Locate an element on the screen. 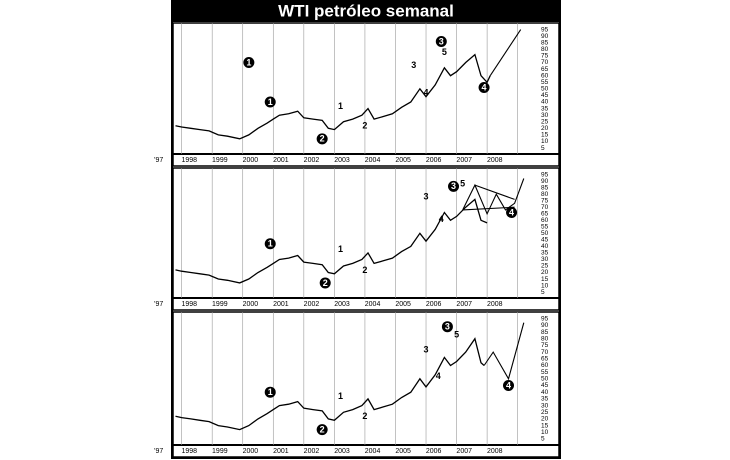 The width and height of the screenshot is (730, 460). x-tick-label: 1999 is located at coordinates (220, 451).